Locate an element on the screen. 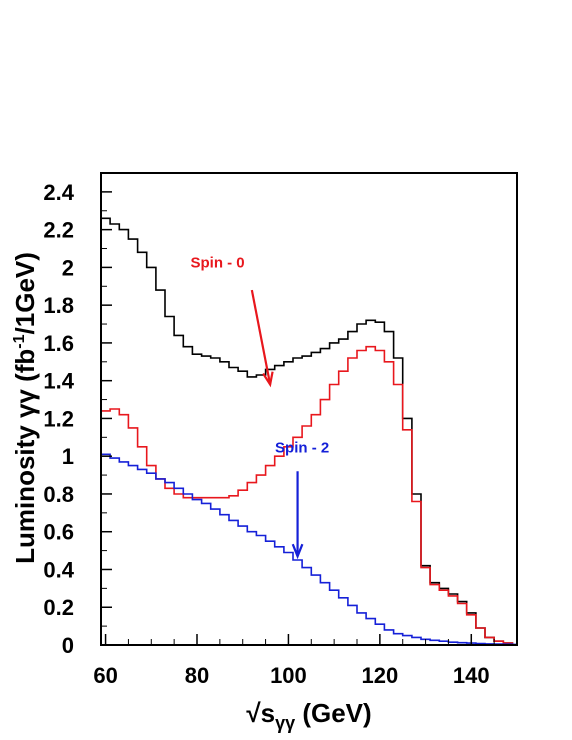  y-axis-title-sup: -1 is located at coordinates (19, 341).